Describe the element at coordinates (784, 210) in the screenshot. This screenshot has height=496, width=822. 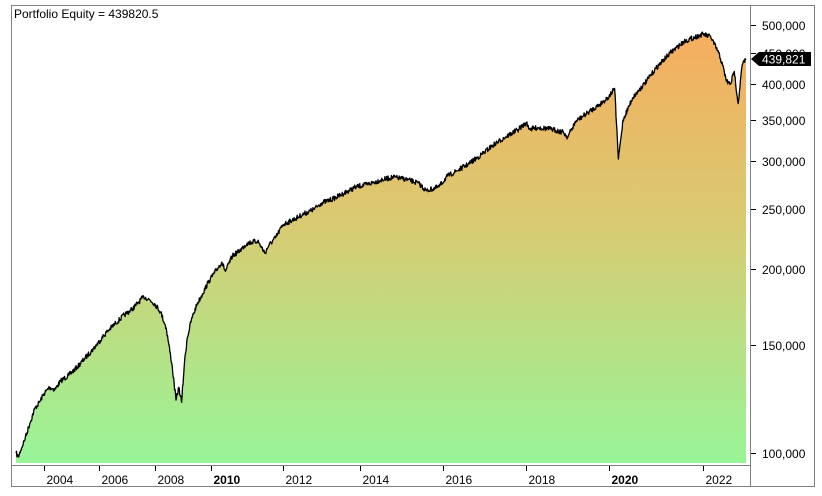
I see `y-tick-label: 250,000` at that location.